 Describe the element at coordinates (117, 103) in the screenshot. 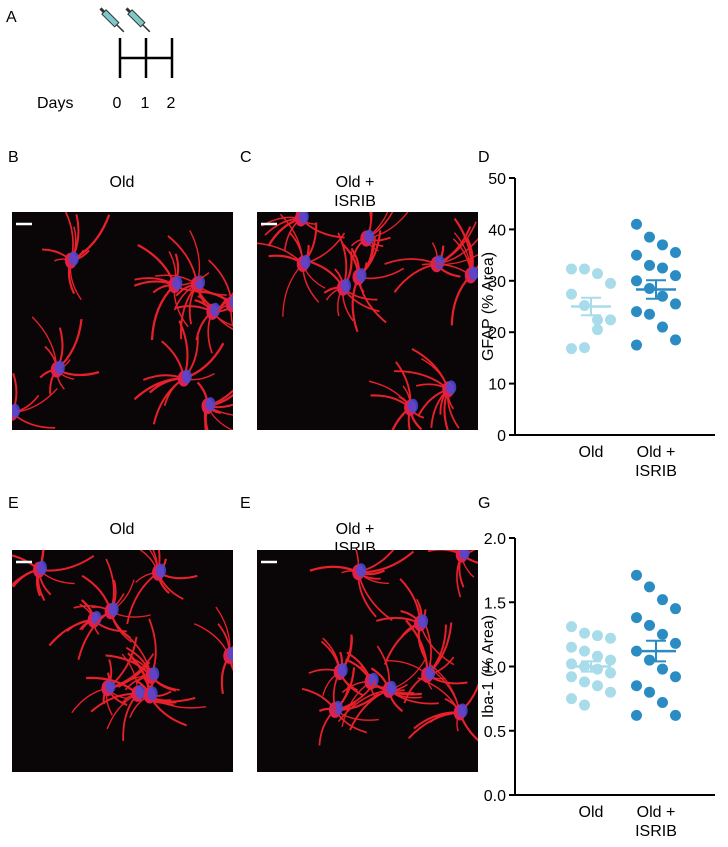

I see `day-label: 0` at that location.